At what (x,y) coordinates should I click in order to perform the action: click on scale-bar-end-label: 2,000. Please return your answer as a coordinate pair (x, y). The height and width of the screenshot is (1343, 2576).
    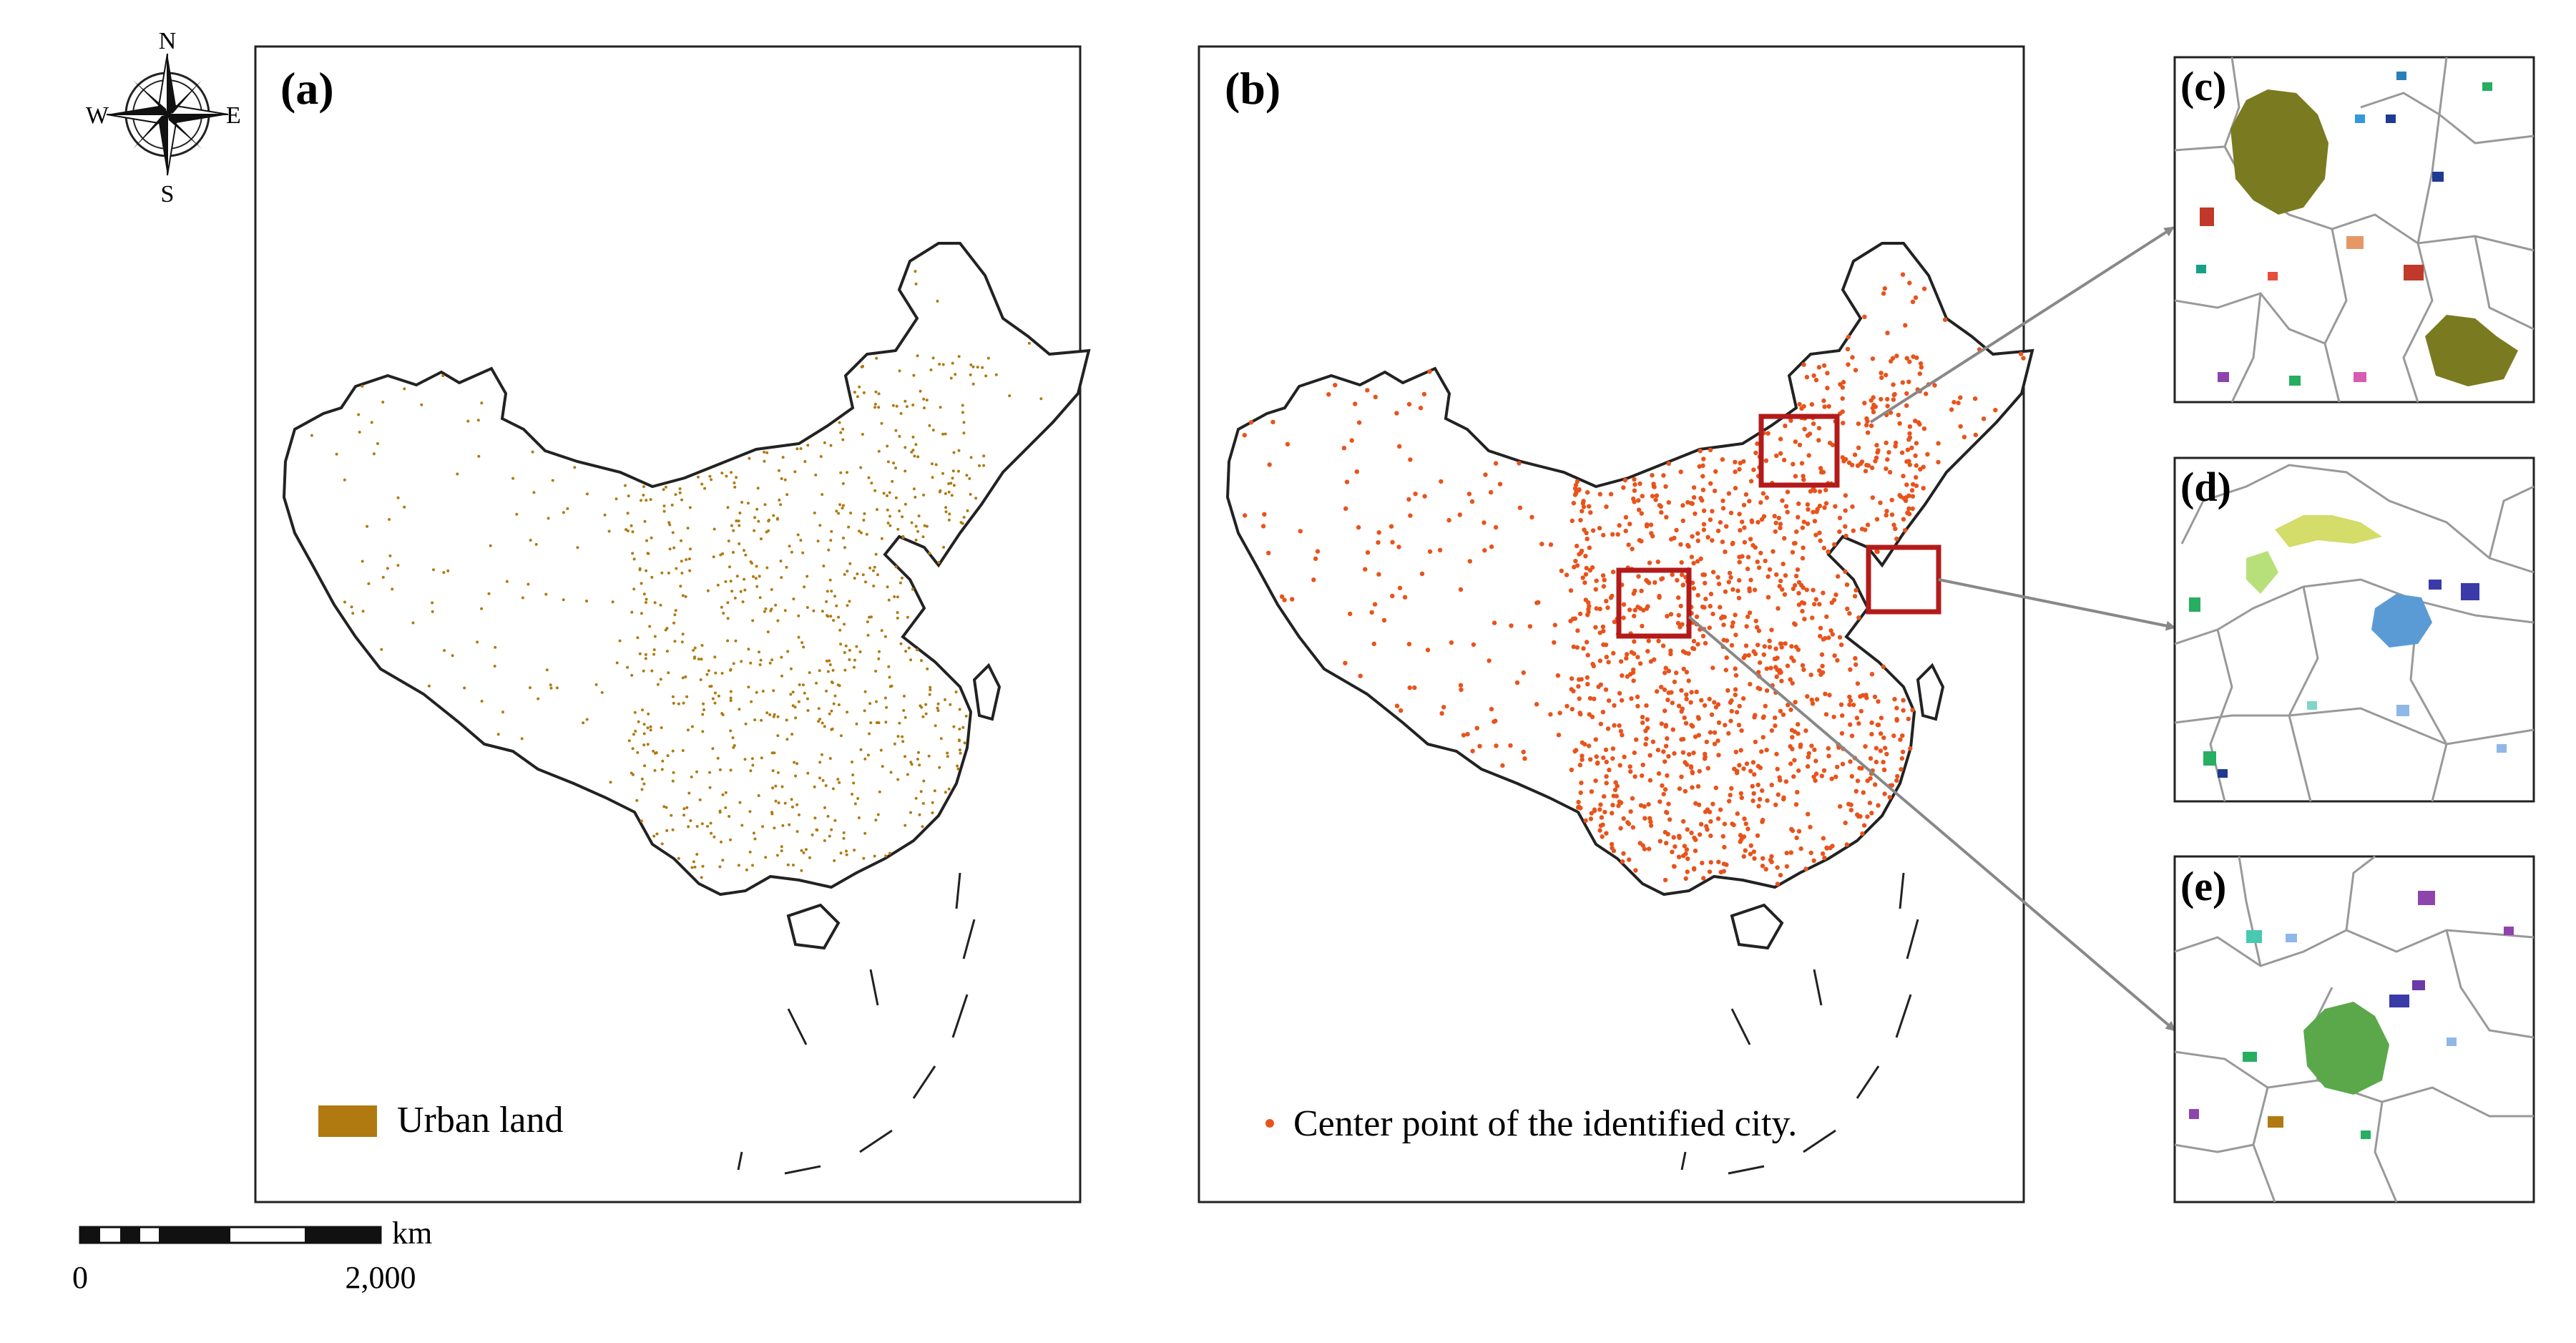
    Looking at the image, I should click on (381, 1277).